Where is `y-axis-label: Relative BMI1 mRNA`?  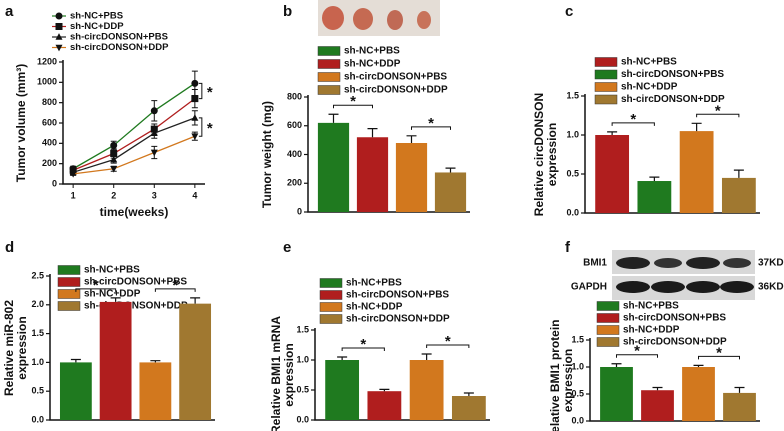
y-axis-label: Relative BMI1 mRNA is located at coordinates (276, 373).